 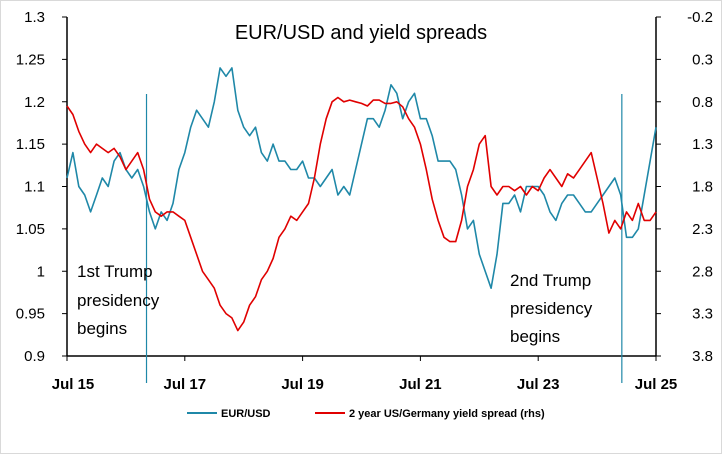 What do you see at coordinates (34, 356) in the screenshot?
I see `y-left-tick-label: 0.9` at bounding box center [34, 356].